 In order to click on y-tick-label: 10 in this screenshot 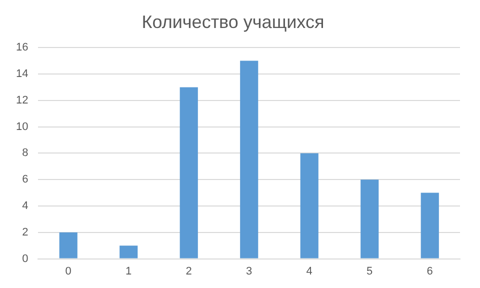, I will do `click(22, 126)`.